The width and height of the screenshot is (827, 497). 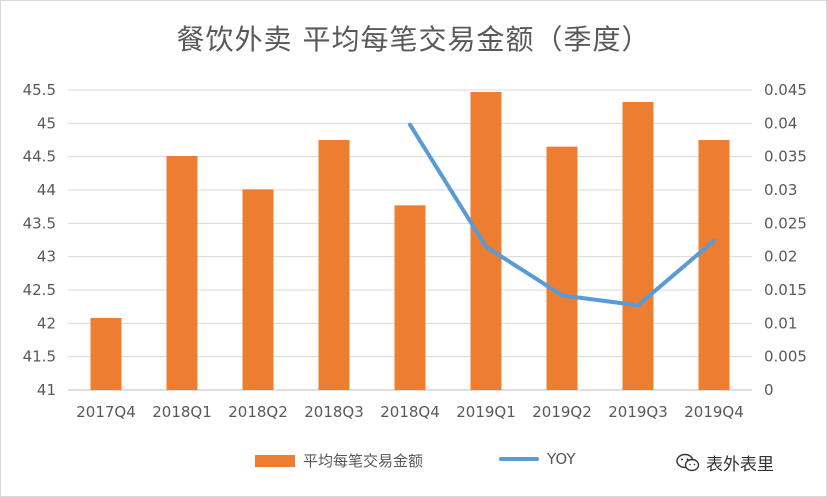 I want to click on left-tick-label: 44.5, so click(x=39, y=157).